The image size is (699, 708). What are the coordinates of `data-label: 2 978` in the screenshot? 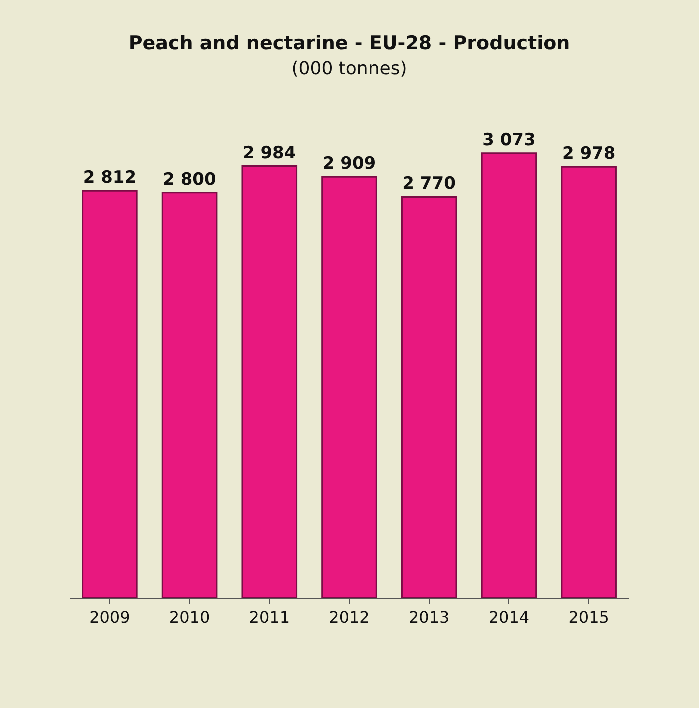 It's located at (589, 154).